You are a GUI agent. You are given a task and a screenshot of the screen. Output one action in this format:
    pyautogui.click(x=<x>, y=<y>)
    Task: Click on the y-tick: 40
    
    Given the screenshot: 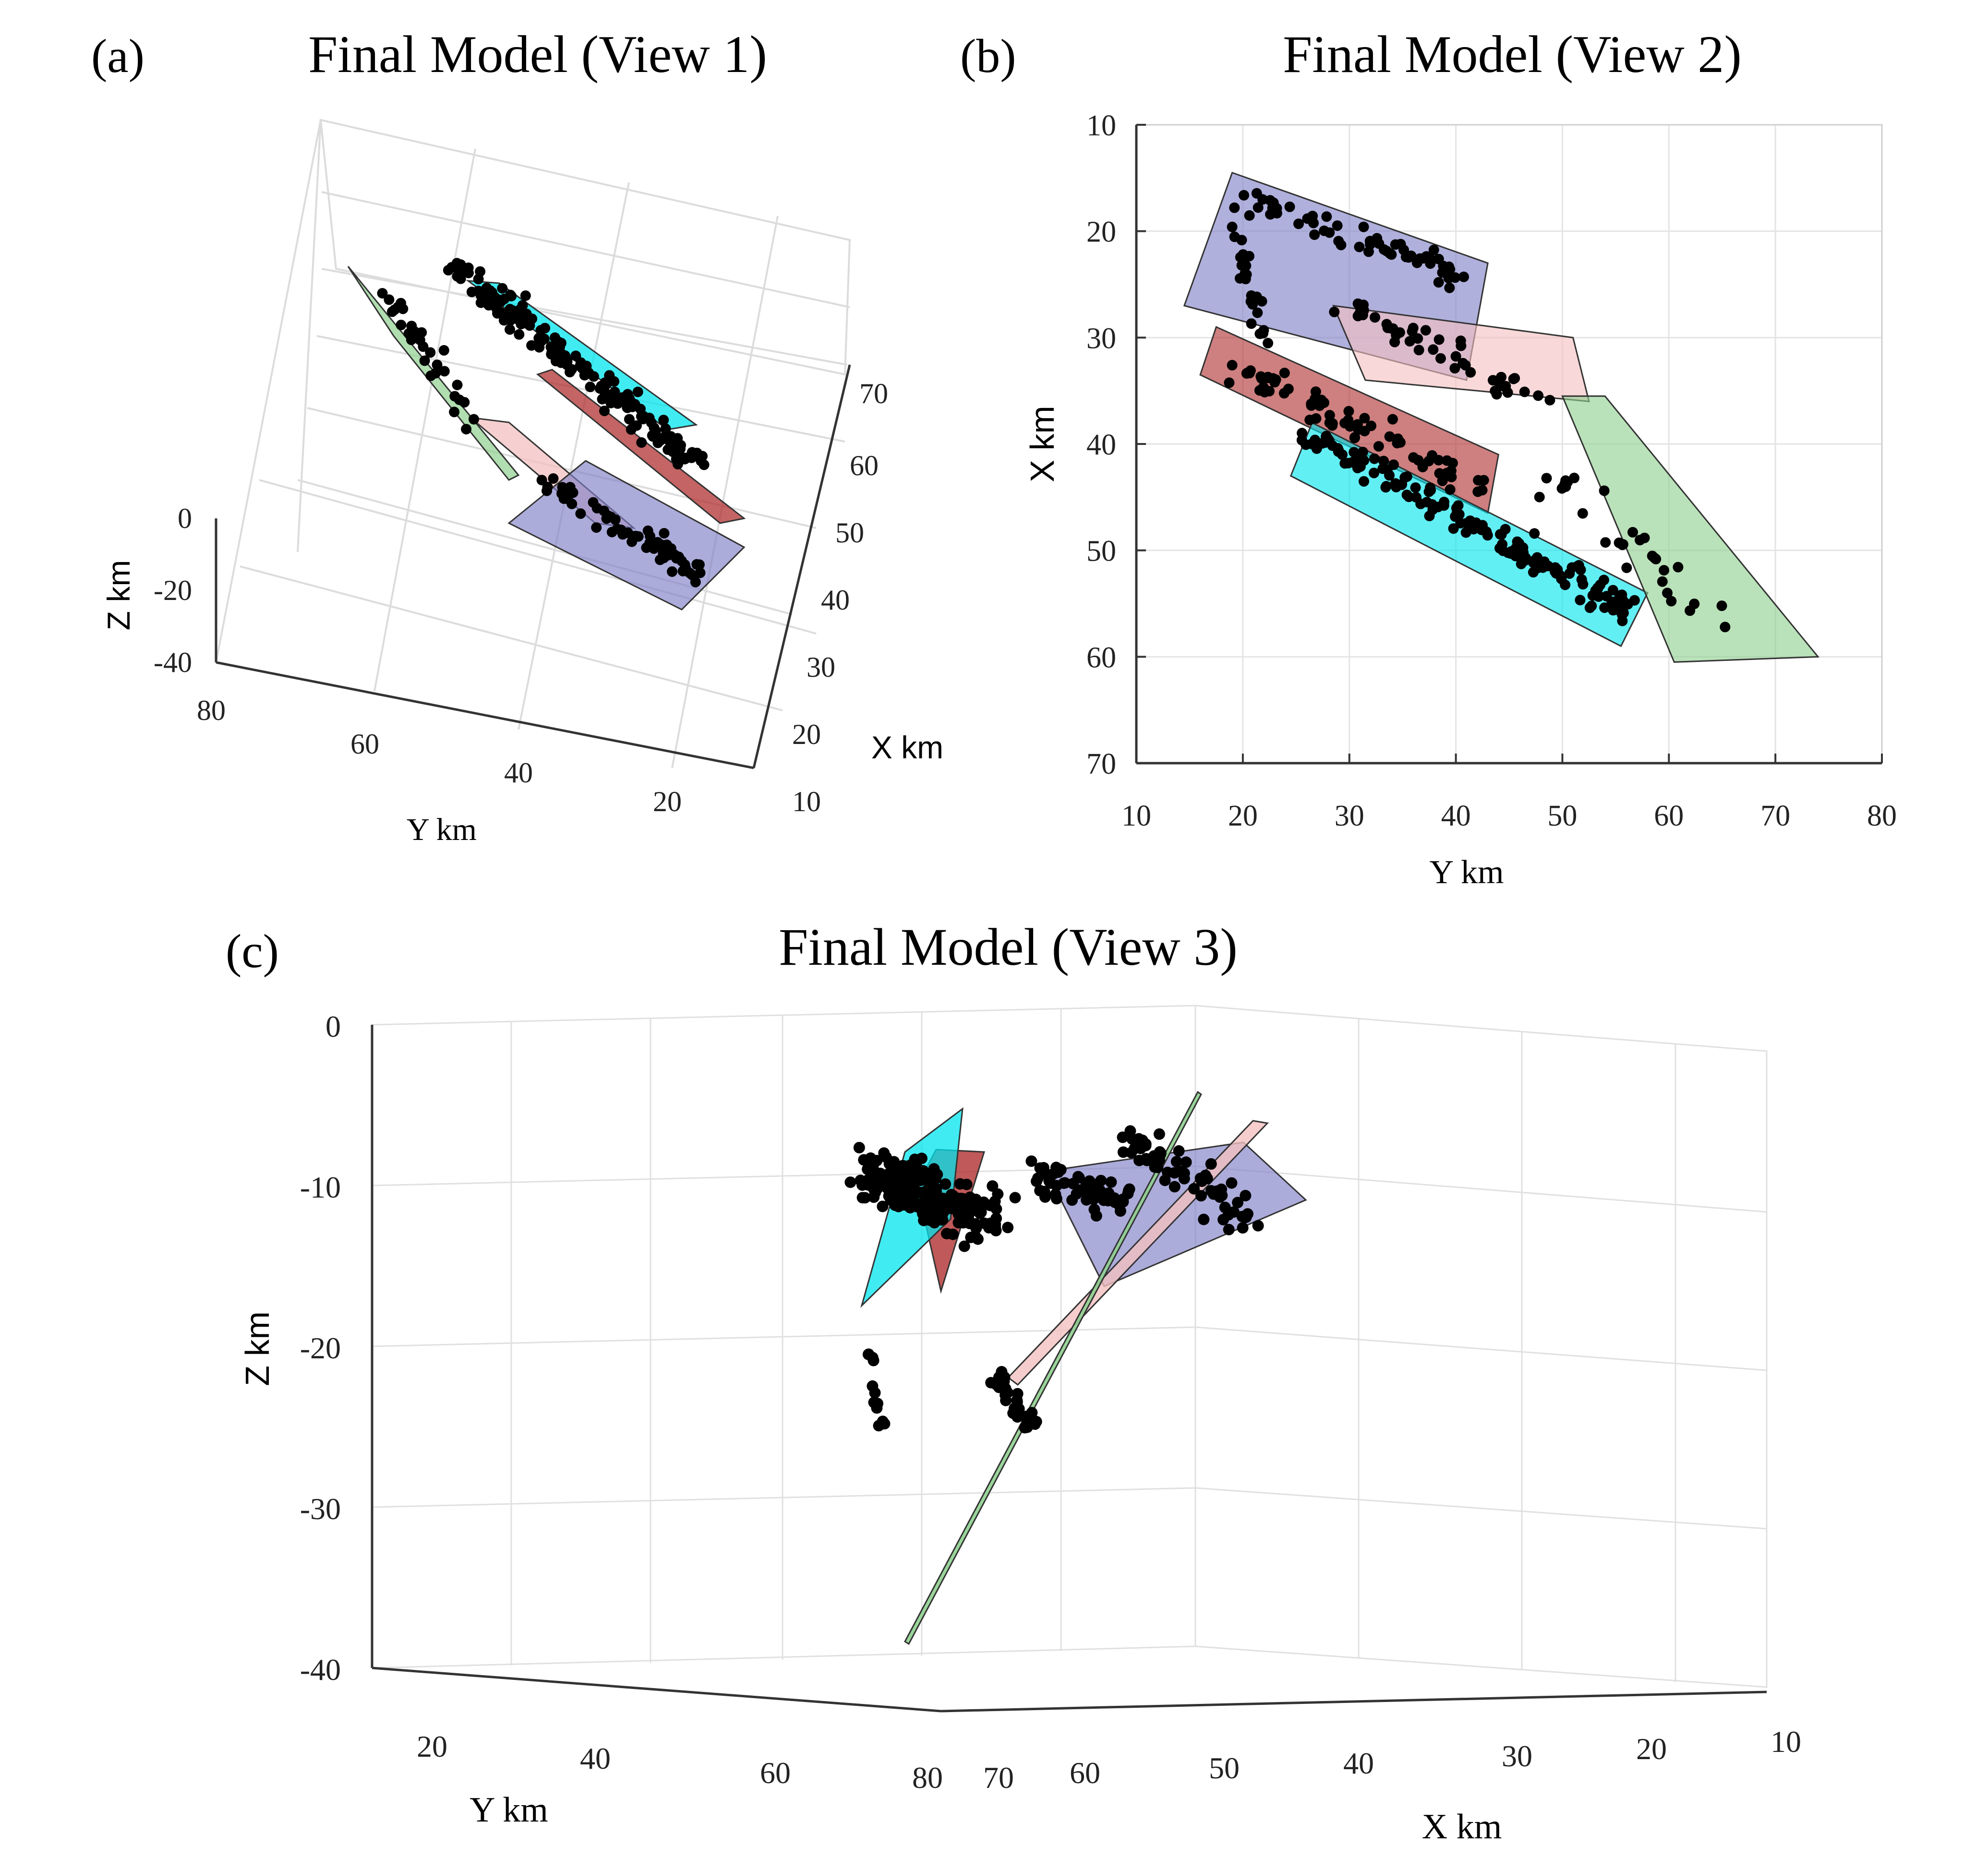 What is the action you would take?
    pyautogui.click(x=518, y=773)
    